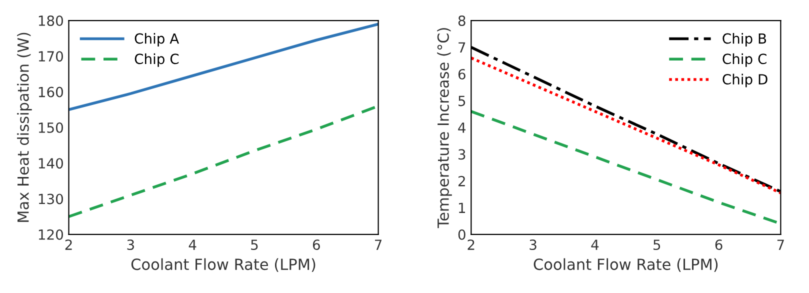  I want to click on y-tick-label: 8, so click(462, 20).